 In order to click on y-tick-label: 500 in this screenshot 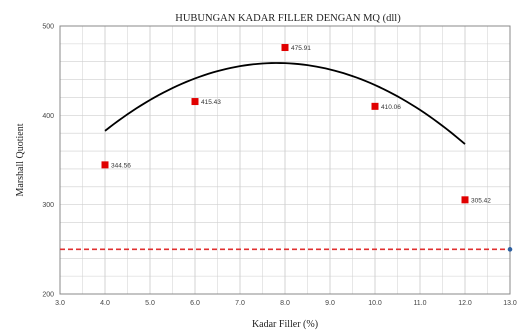, I will do `click(48, 27)`.